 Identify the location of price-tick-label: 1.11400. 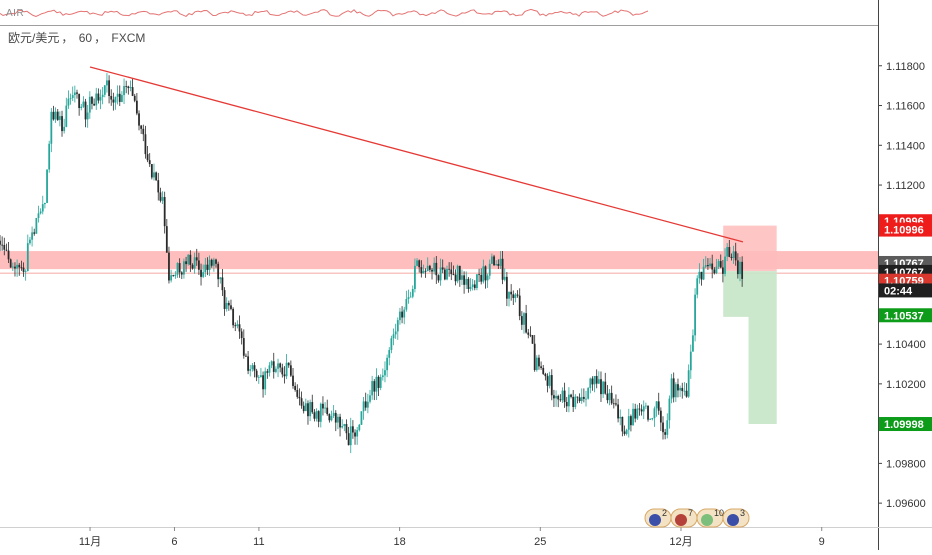
(905, 146).